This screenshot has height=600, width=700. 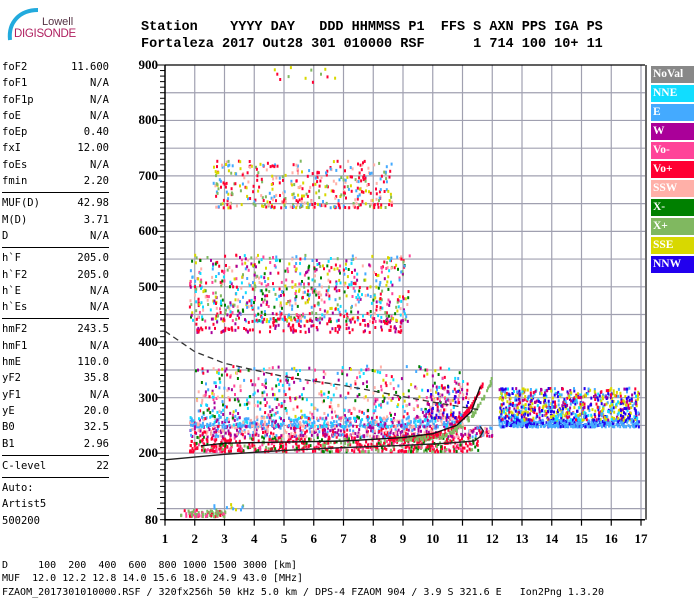 I want to click on param-row: h`F2 205.0, so click(x=55, y=275).